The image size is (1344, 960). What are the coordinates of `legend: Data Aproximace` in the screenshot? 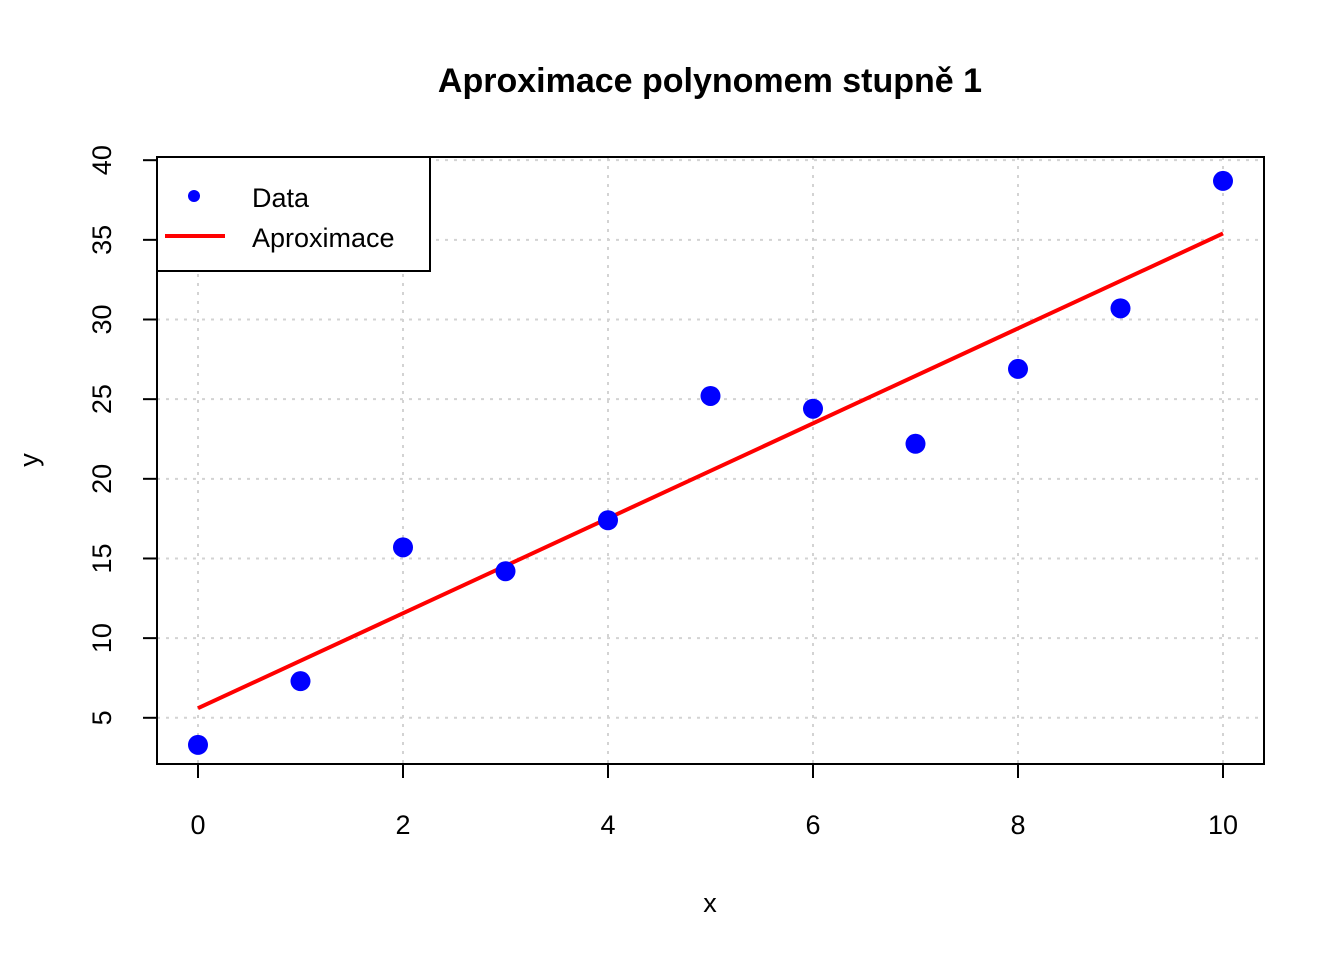 It's located at (293, 214).